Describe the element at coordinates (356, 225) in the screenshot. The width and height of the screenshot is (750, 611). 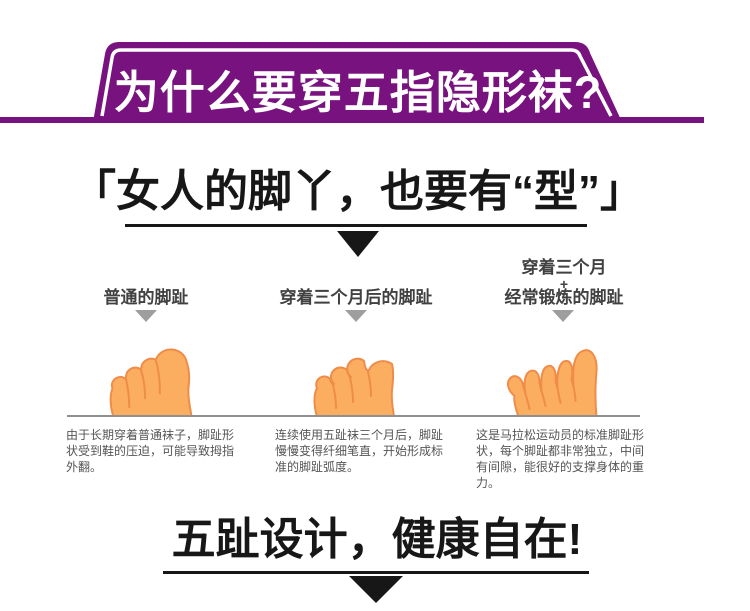
I see `headline-underline` at that location.